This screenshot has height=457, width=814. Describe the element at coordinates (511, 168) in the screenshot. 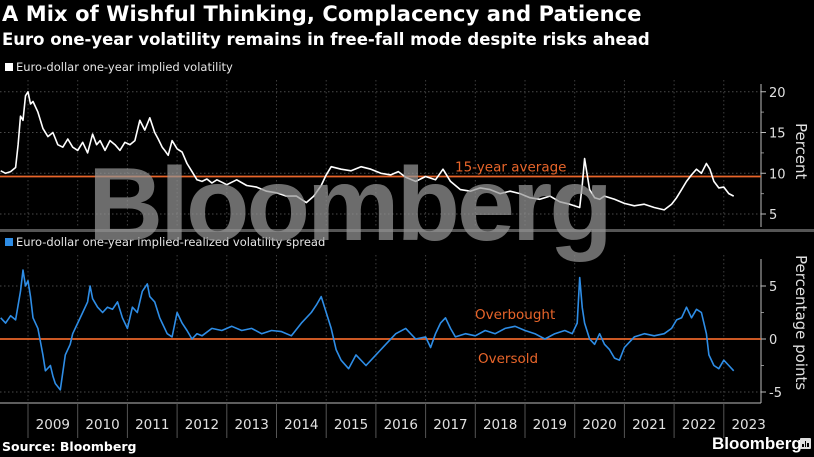

I see `reference-label-average: 15-year average` at that location.